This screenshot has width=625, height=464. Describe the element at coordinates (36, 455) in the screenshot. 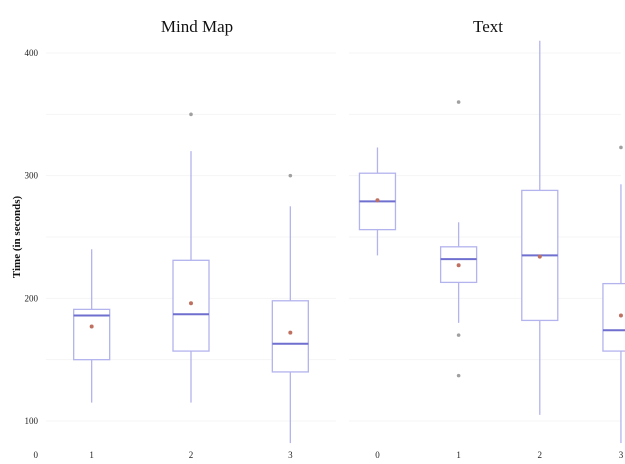

I see `y-tick-label: 0` at that location.